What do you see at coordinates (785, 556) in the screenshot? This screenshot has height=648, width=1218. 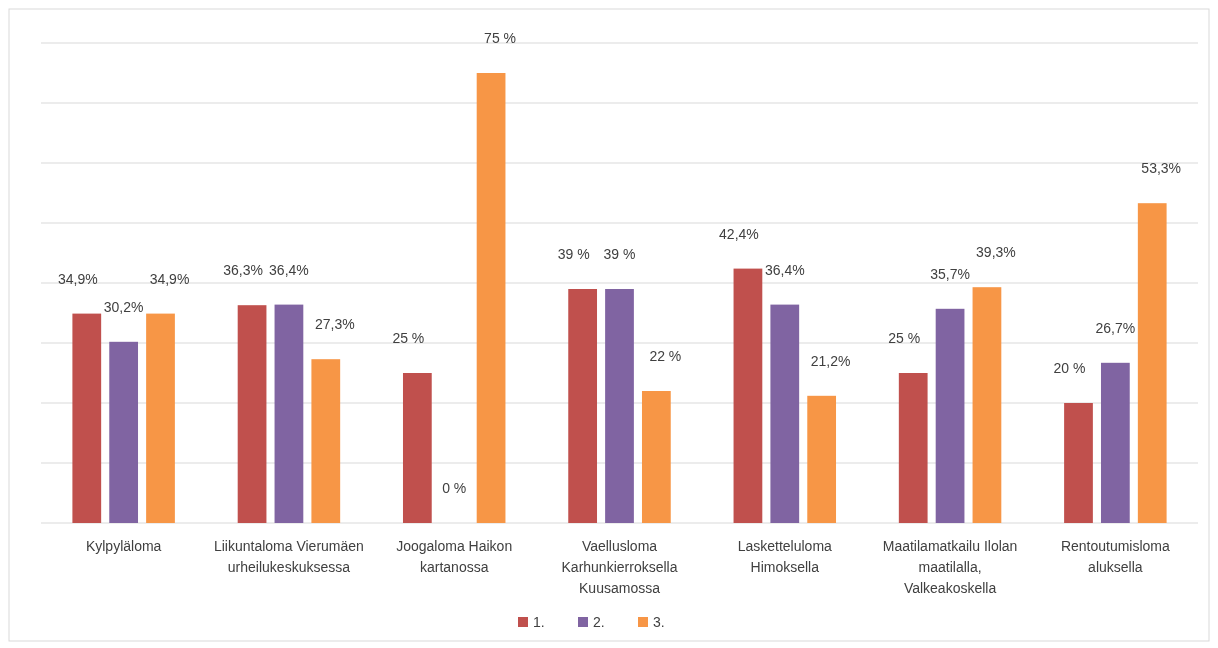 I see `x-tick-label: Lasketteluloma Himoksella` at bounding box center [785, 556].